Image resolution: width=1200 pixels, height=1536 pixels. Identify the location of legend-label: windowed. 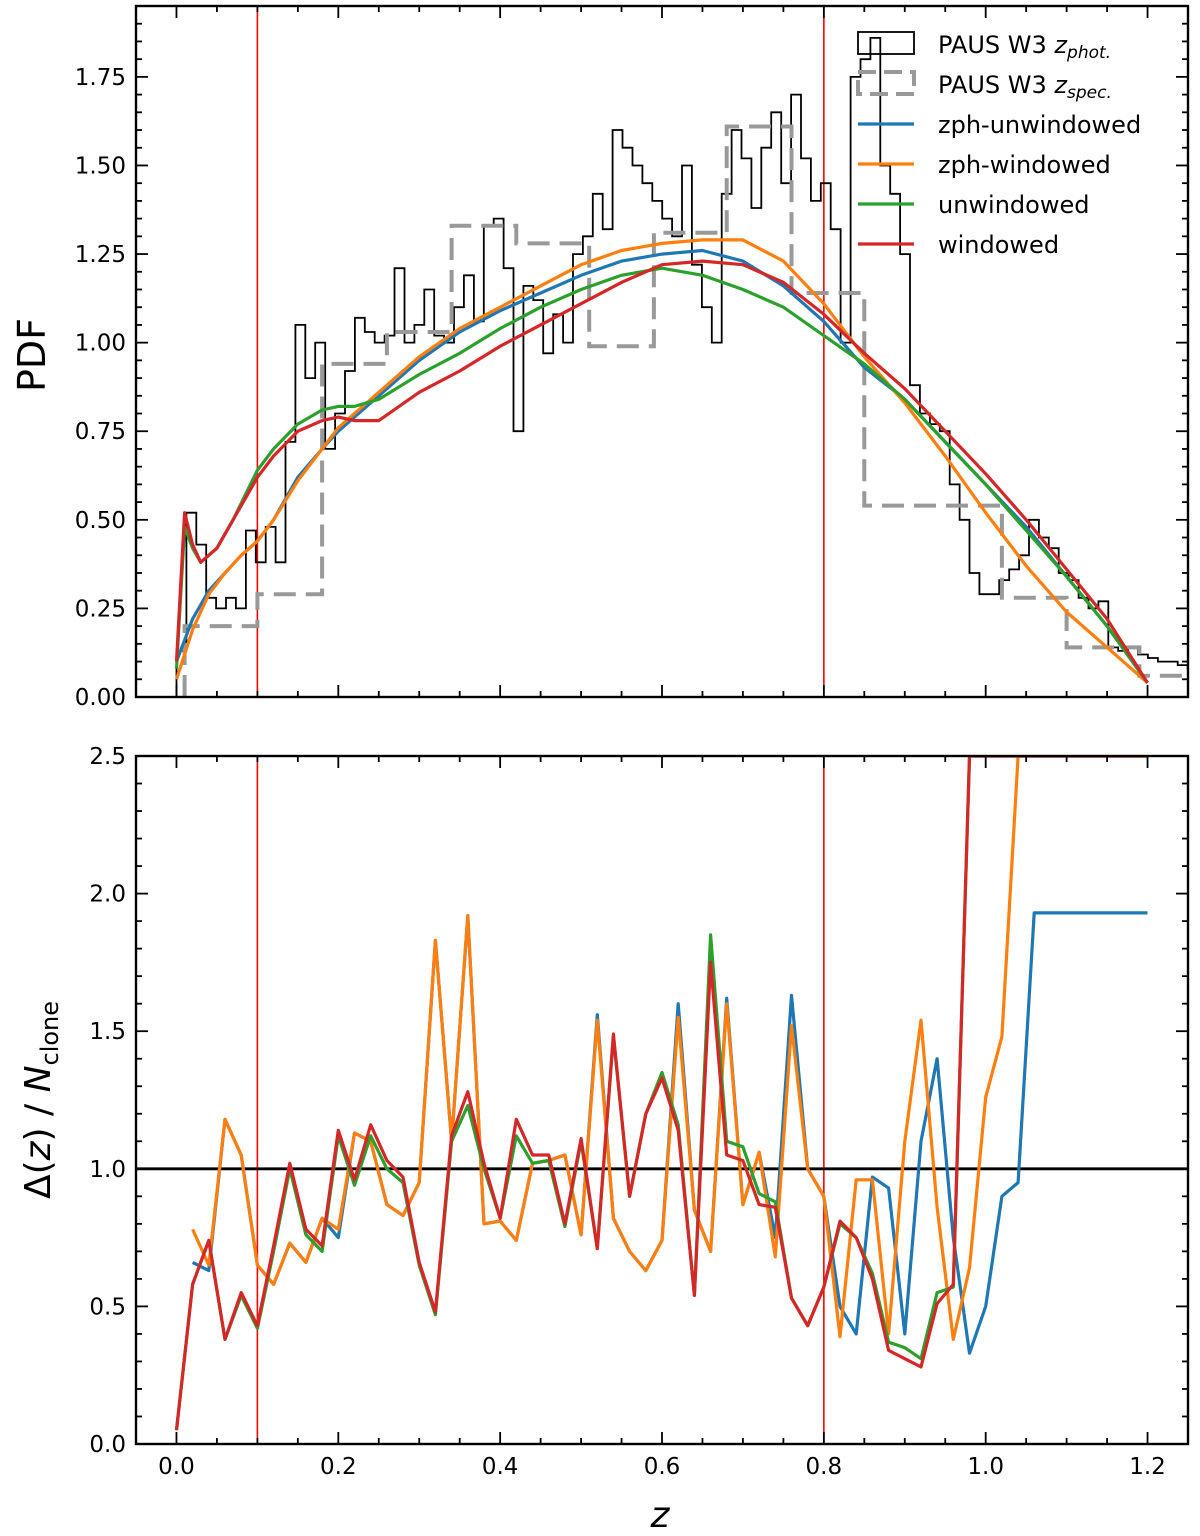
(998, 245).